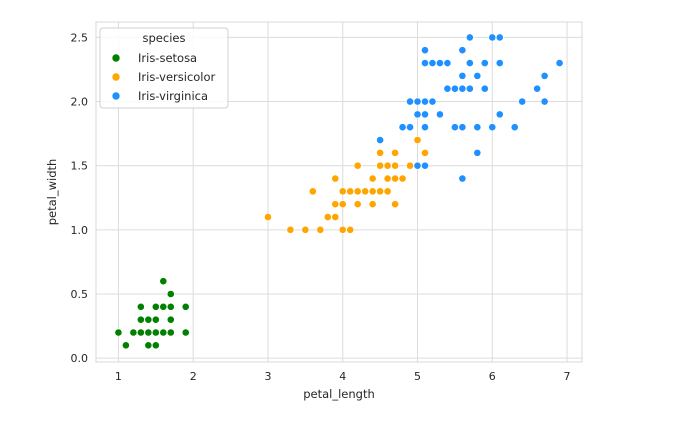 This screenshot has height=440, width=693. I want to click on x-tick-label: 7, so click(567, 376).